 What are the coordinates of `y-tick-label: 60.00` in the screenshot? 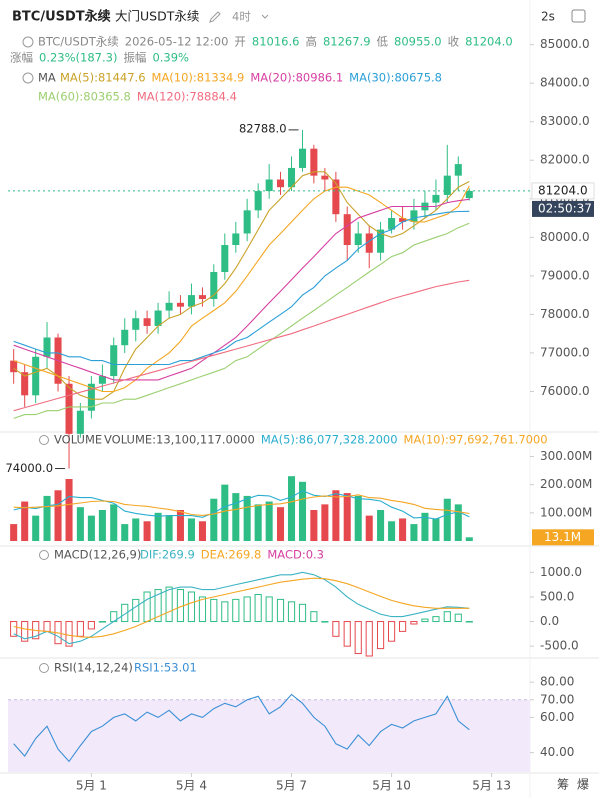 It's located at (557, 717).